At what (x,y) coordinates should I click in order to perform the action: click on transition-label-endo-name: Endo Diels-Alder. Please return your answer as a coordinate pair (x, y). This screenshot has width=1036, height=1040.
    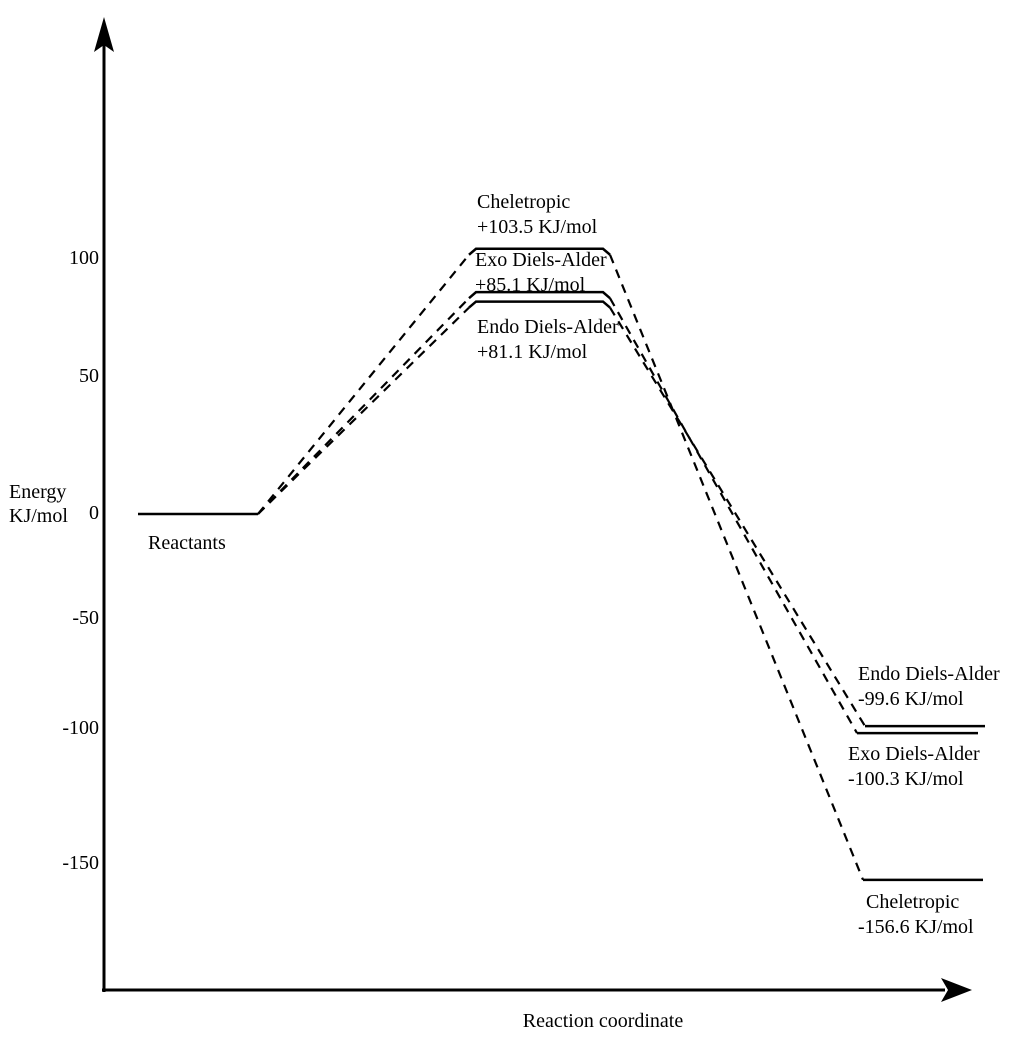
    Looking at the image, I should click on (548, 327).